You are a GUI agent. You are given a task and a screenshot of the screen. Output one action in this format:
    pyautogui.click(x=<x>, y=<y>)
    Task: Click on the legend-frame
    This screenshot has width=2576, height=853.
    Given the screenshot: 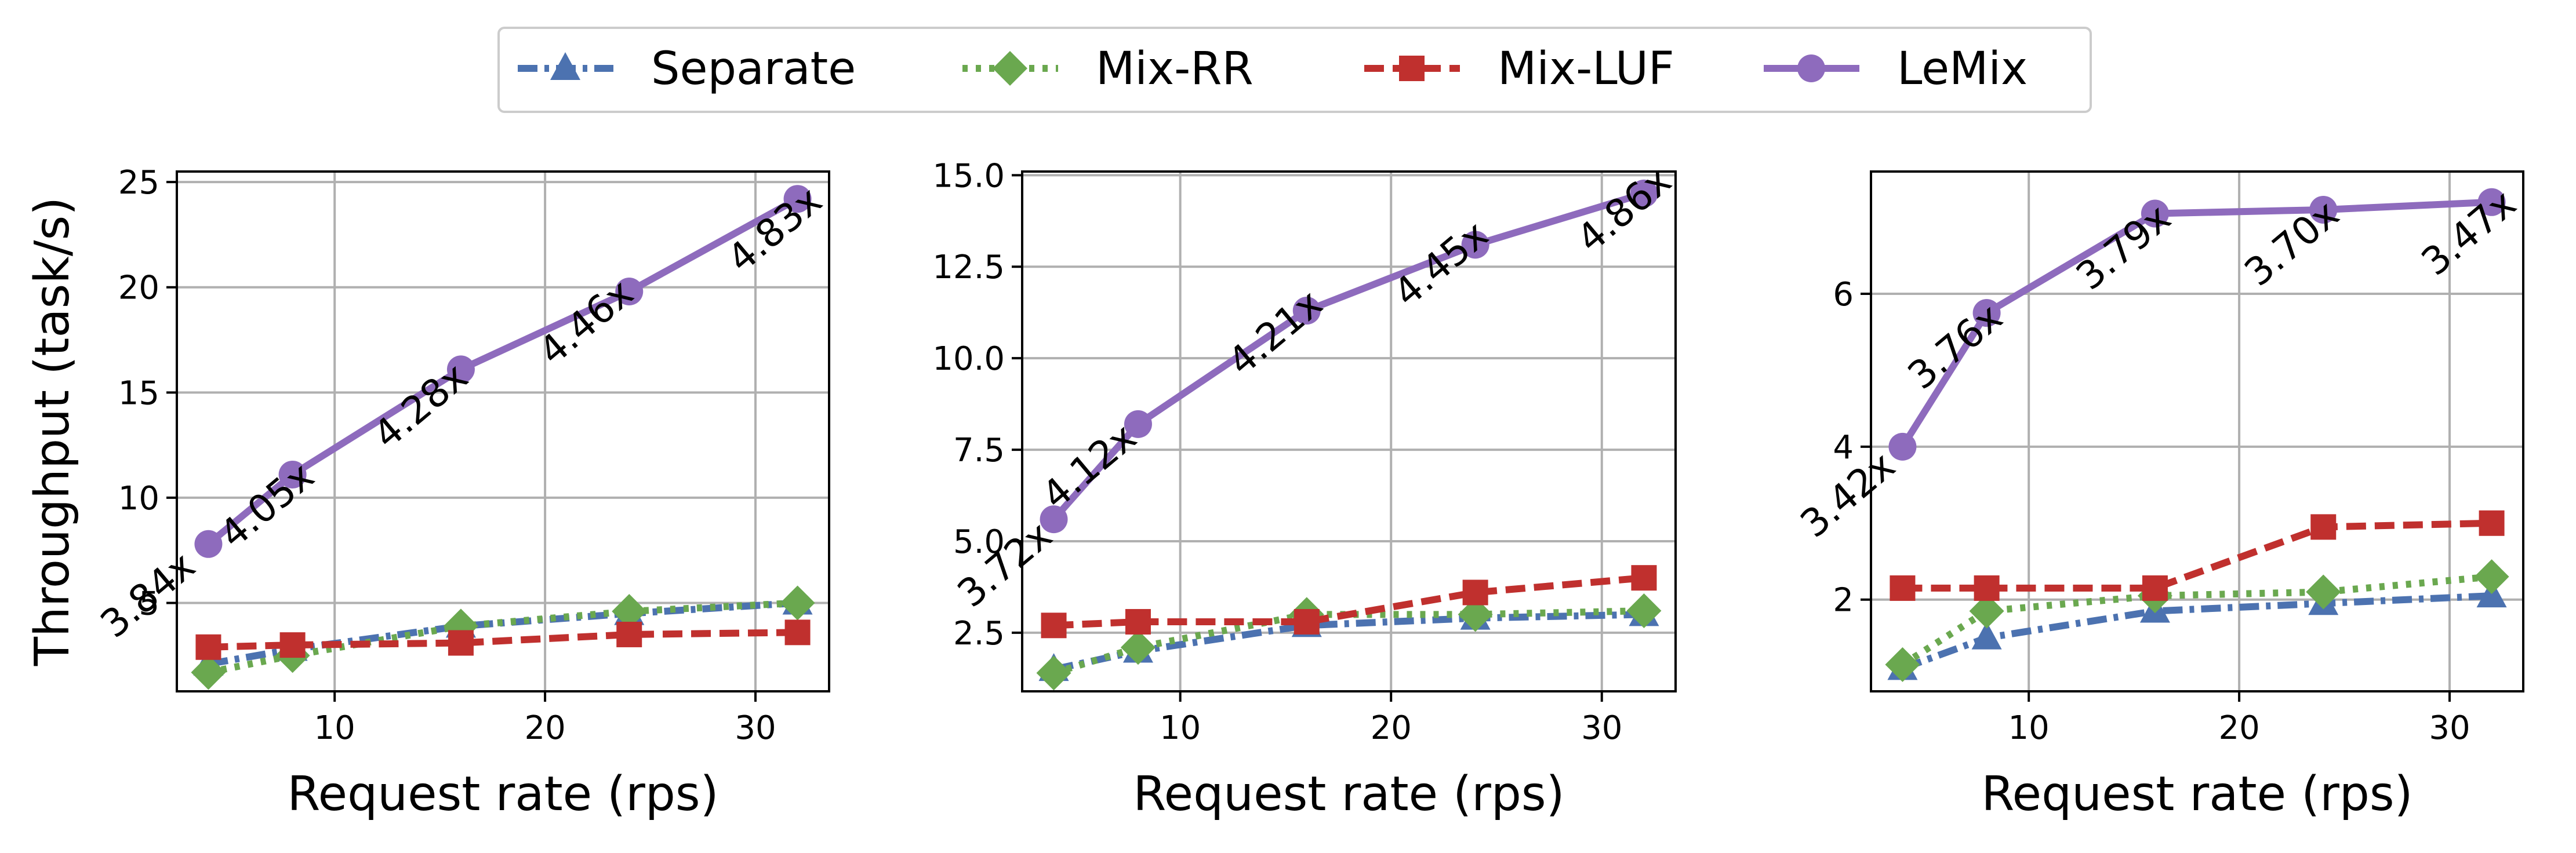 What is the action you would take?
    pyautogui.click(x=1294, y=70)
    